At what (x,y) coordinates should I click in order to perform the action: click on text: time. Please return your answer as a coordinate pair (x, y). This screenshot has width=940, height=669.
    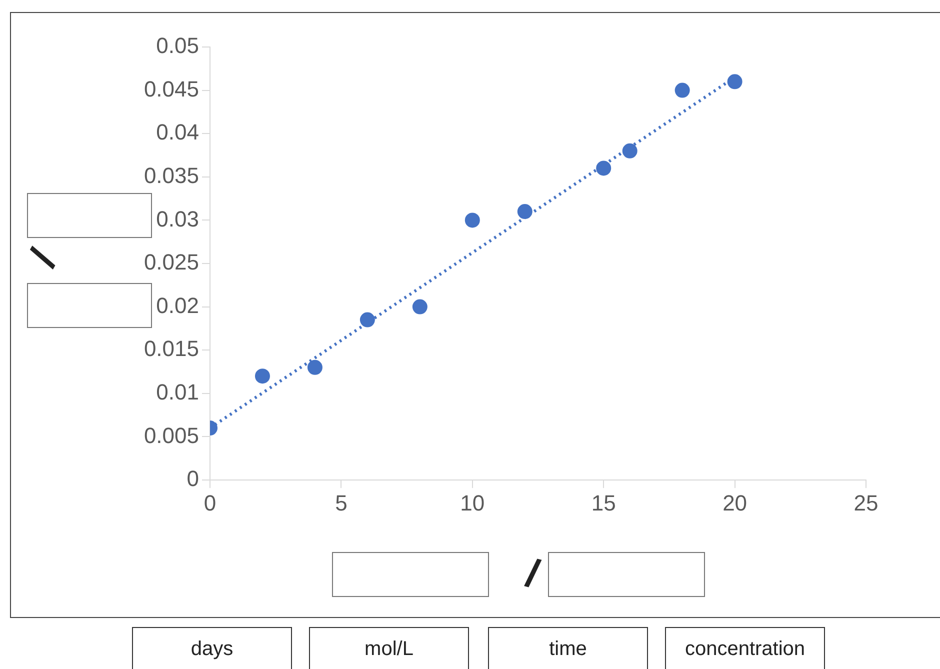
    Looking at the image, I should click on (568, 649).